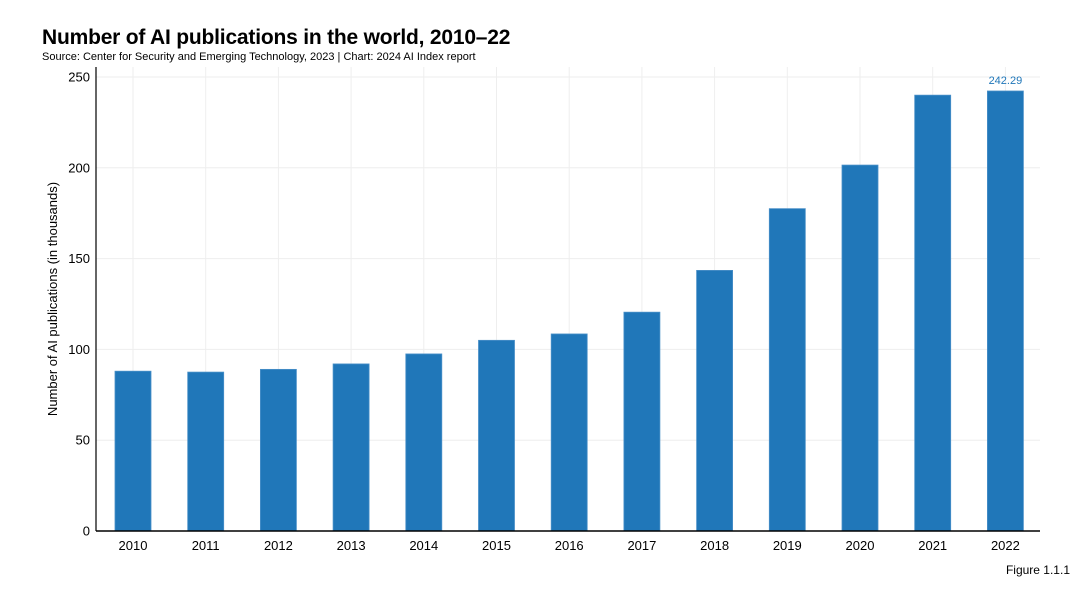  I want to click on x-tick-label: 2019, so click(787, 545).